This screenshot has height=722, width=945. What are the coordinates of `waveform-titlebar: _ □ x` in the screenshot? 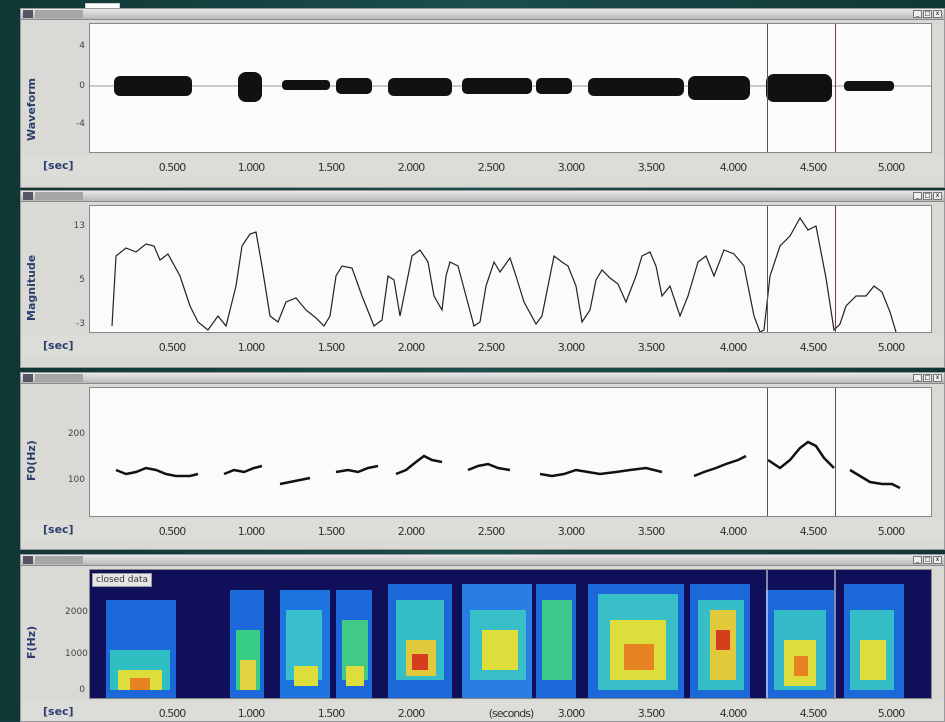 It's located at (482, 14).